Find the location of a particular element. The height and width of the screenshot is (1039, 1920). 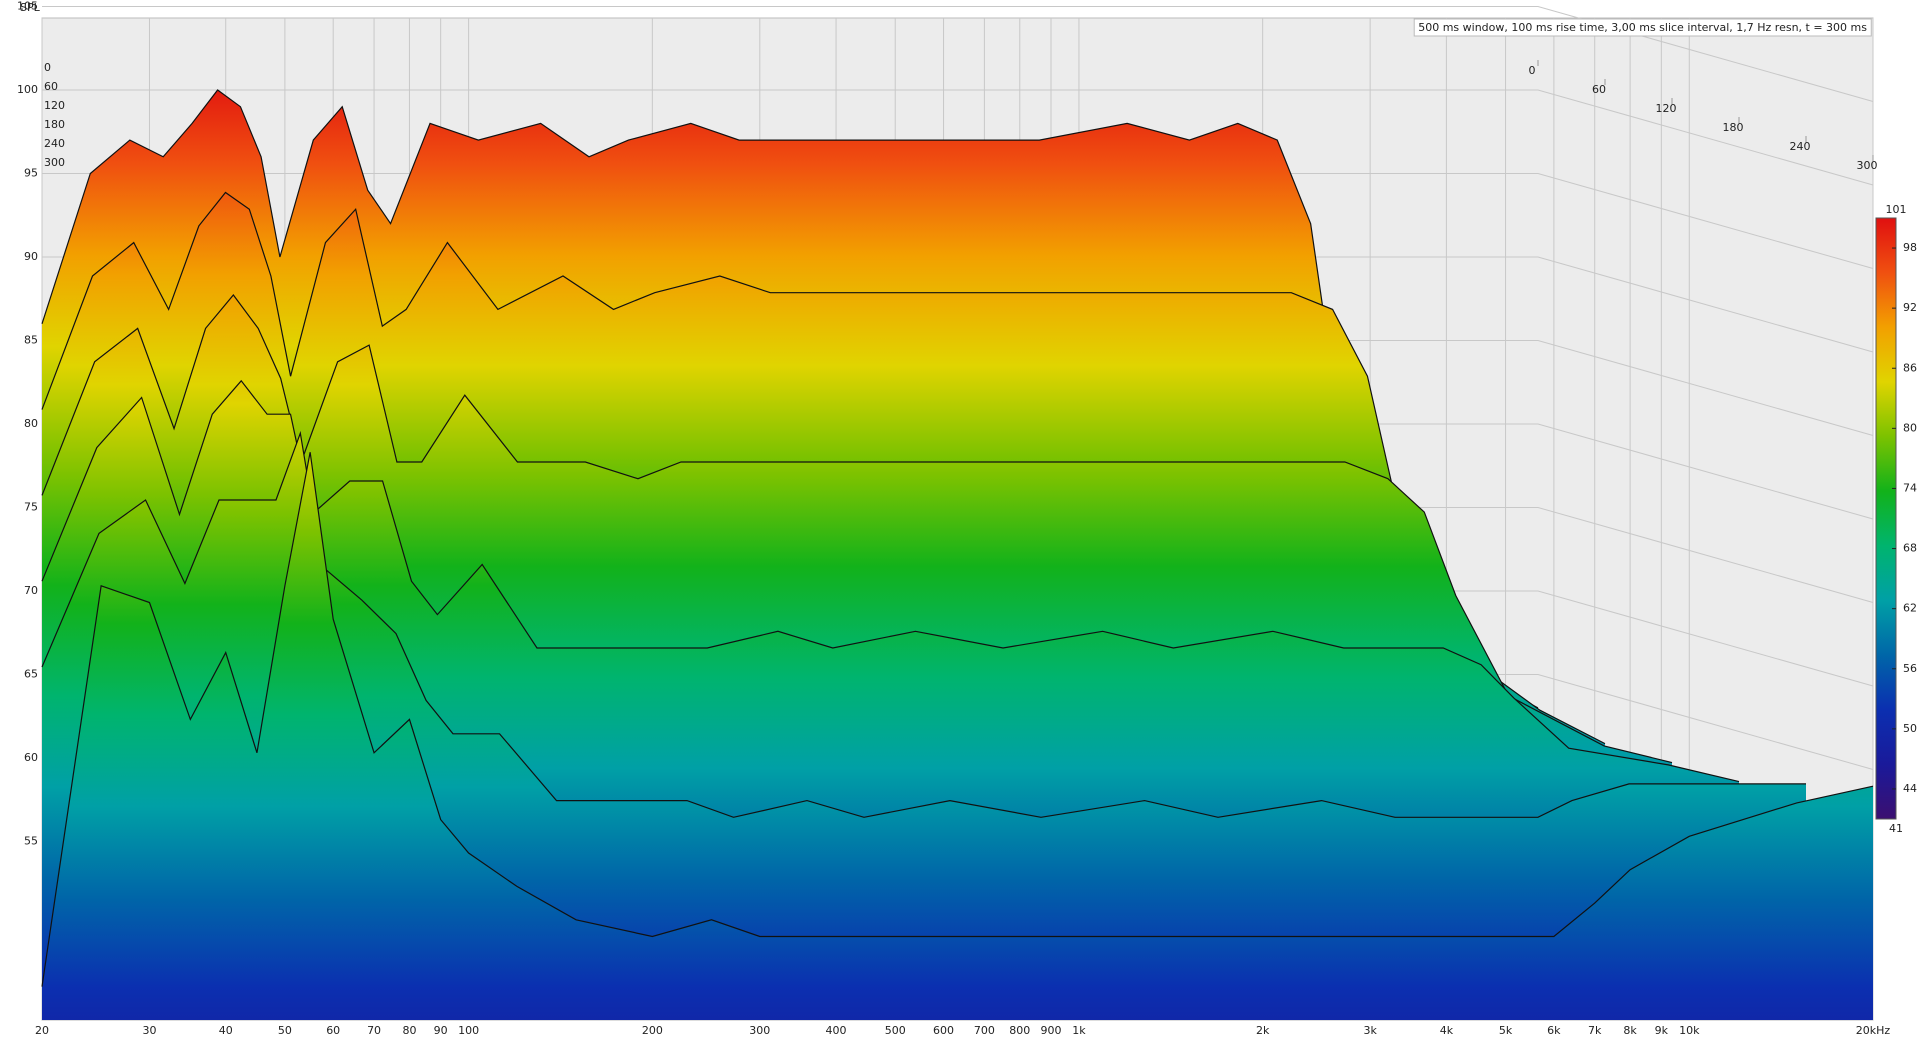

colorbar-label: 56 is located at coordinates (1910, 668).